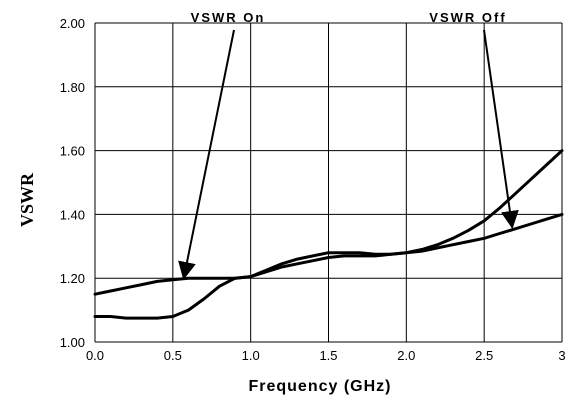 Image resolution: width=569 pixels, height=400 pixels. Describe the element at coordinates (228, 17) in the screenshot. I see `annotation-vswr-on: VSWR On` at that location.